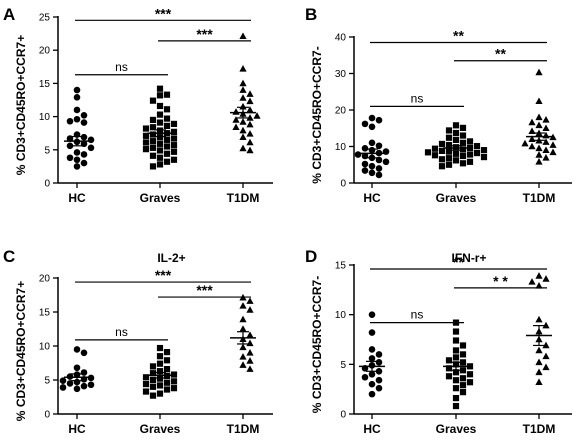 The width and height of the screenshot is (588, 443). Describe the element at coordinates (458, 35) in the screenshot. I see `significance-label: **` at that location.